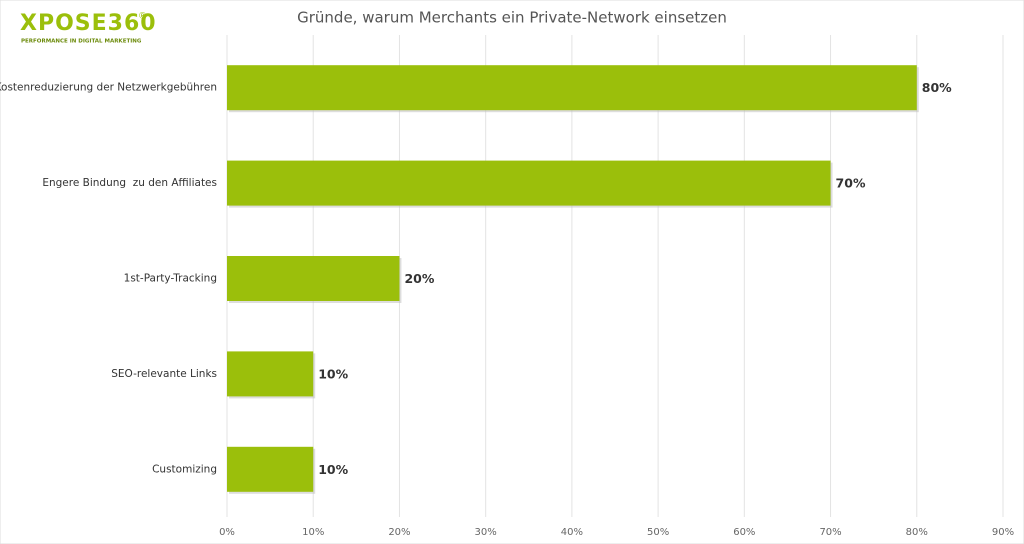 Image resolution: width=1024 pixels, height=544 pixels. What do you see at coordinates (658, 532) in the screenshot?
I see `x-tick-label: 50%` at bounding box center [658, 532].